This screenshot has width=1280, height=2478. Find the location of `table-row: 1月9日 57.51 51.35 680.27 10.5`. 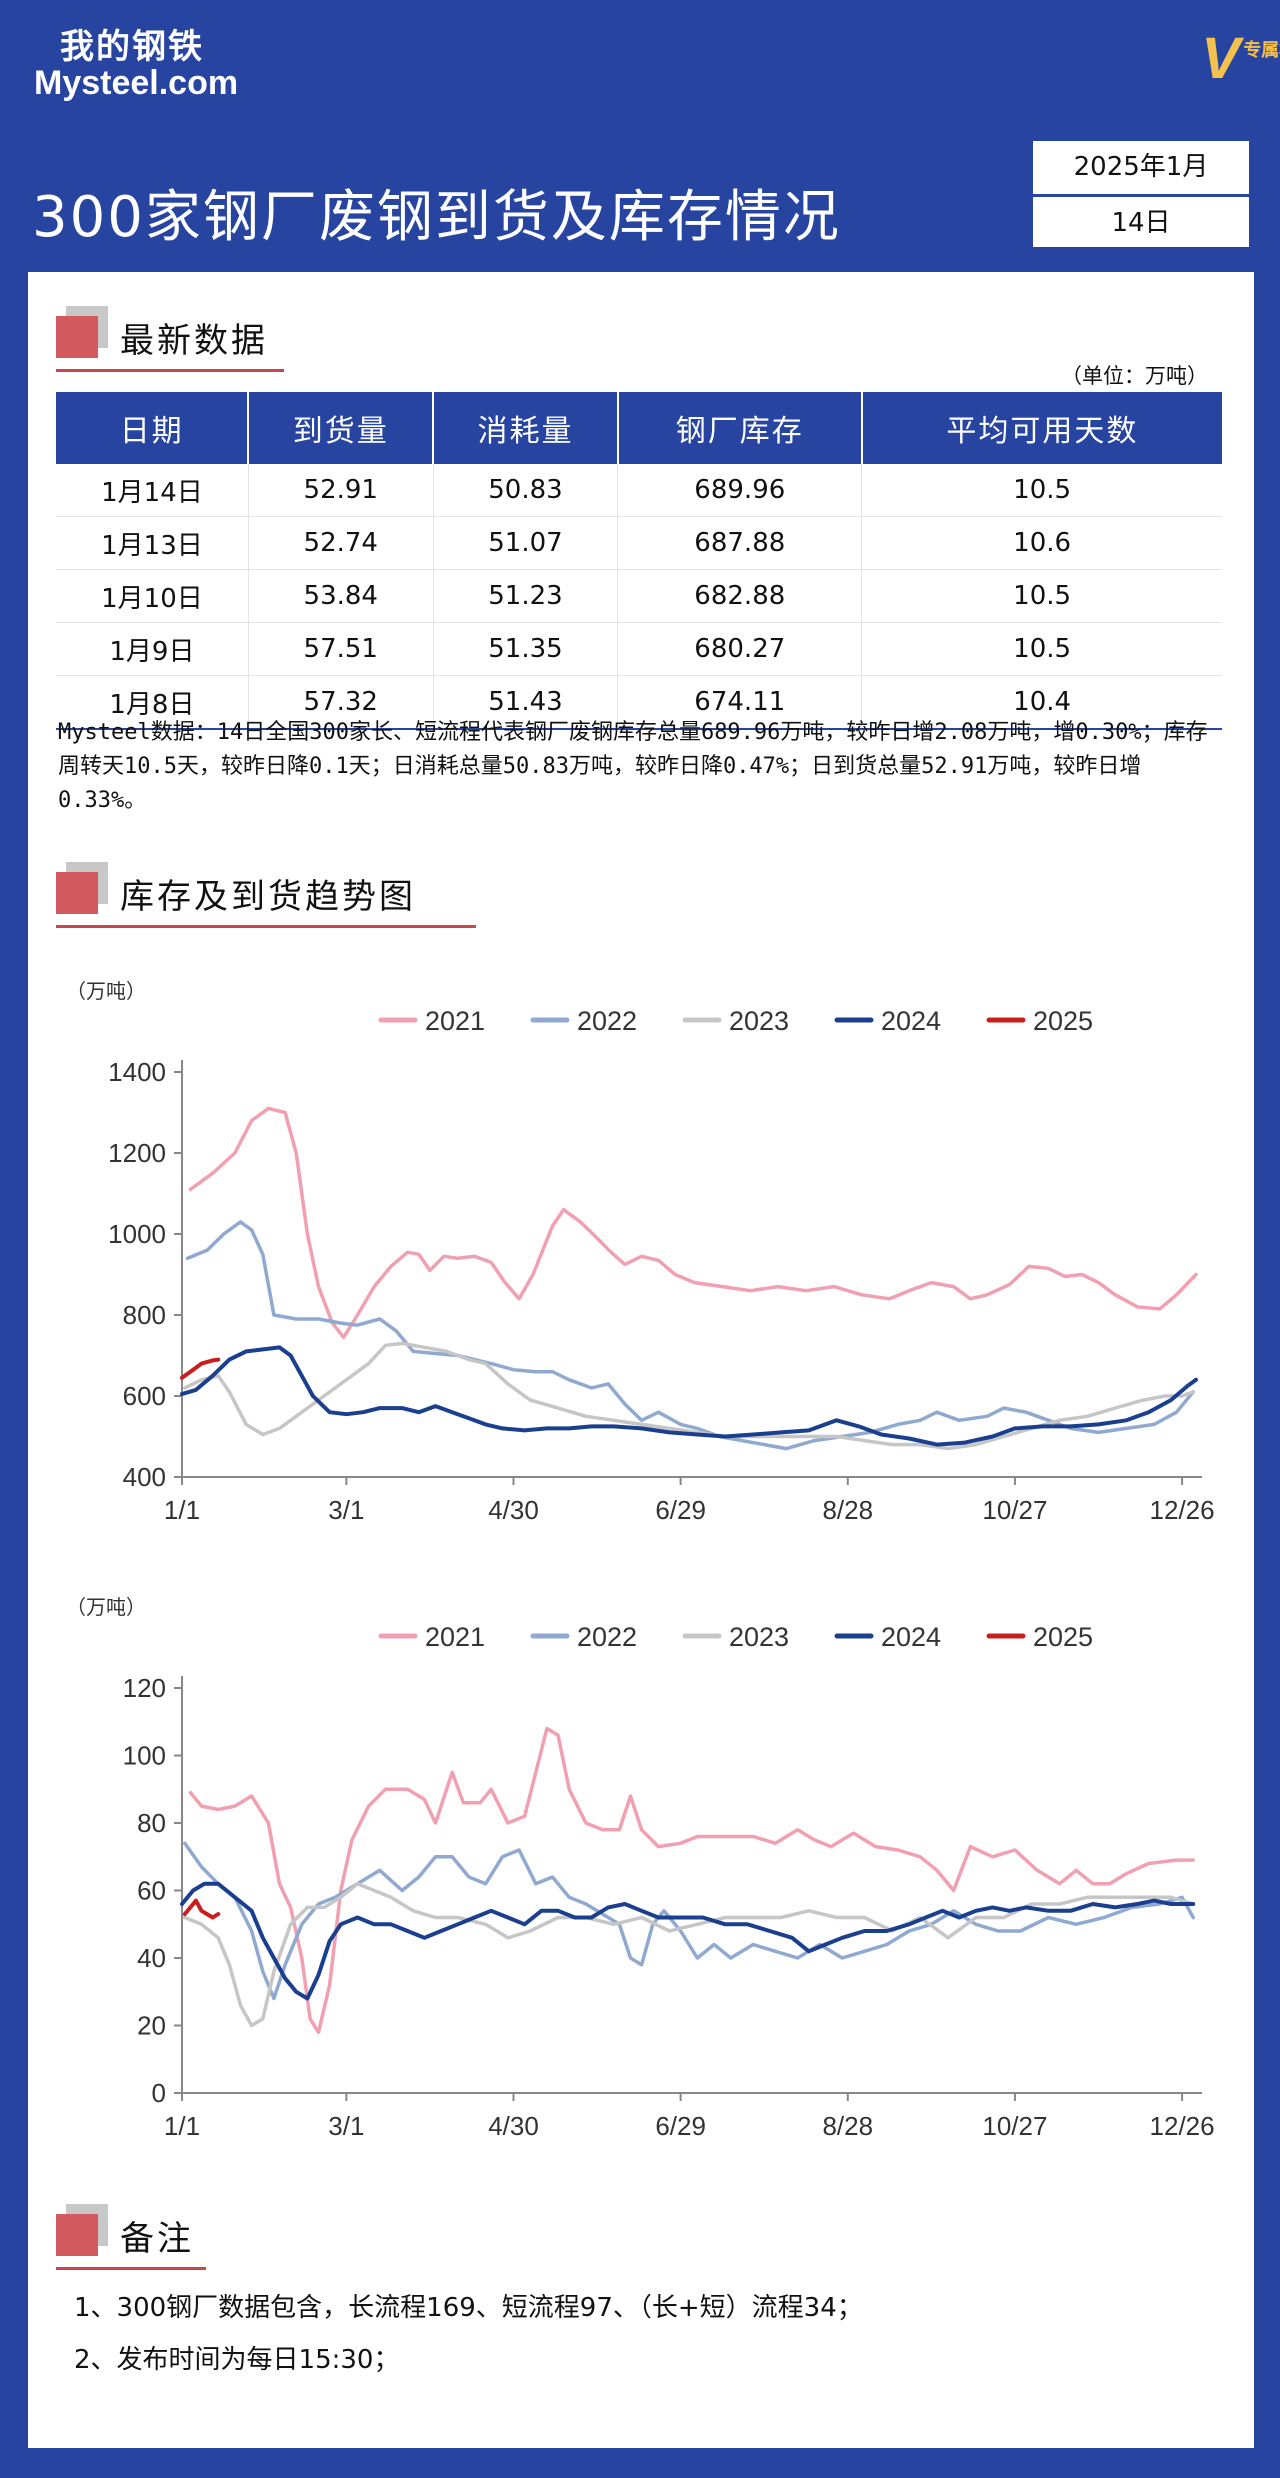

table-row: 1月9日 57.51 51.35 680.27 10.5 is located at coordinates (639, 649).